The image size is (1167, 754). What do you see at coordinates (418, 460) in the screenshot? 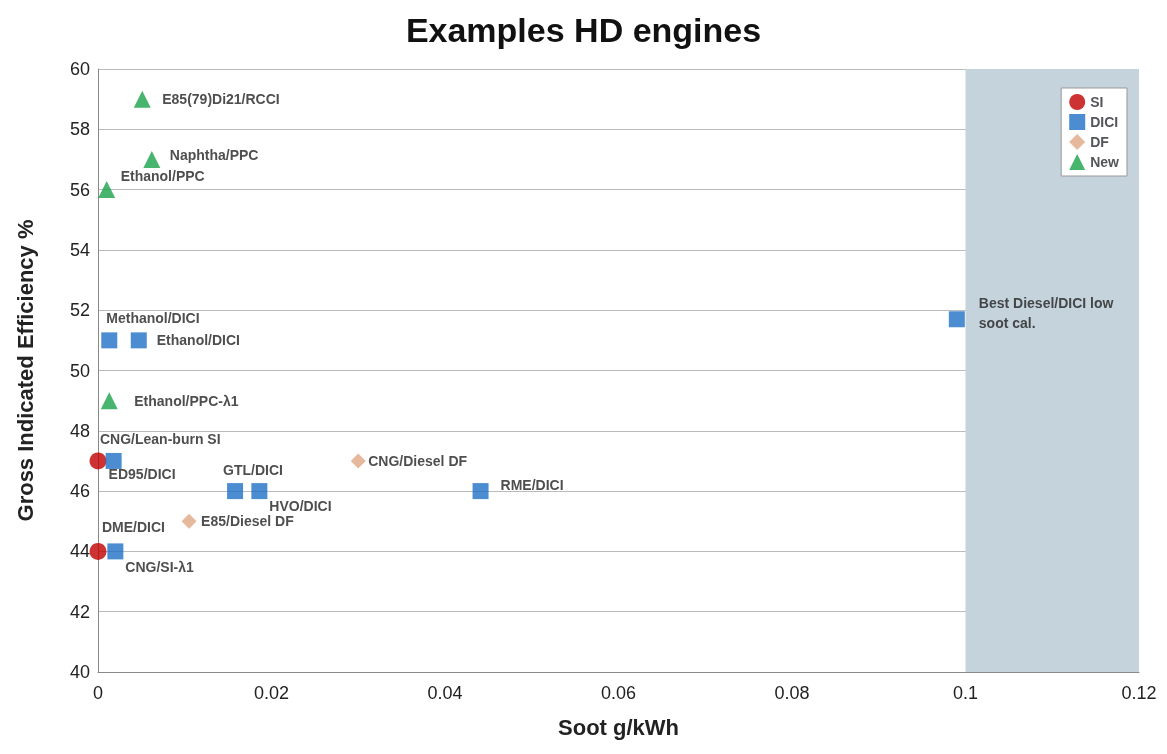
I see `annotation: CNG/Diesel DF` at bounding box center [418, 460].